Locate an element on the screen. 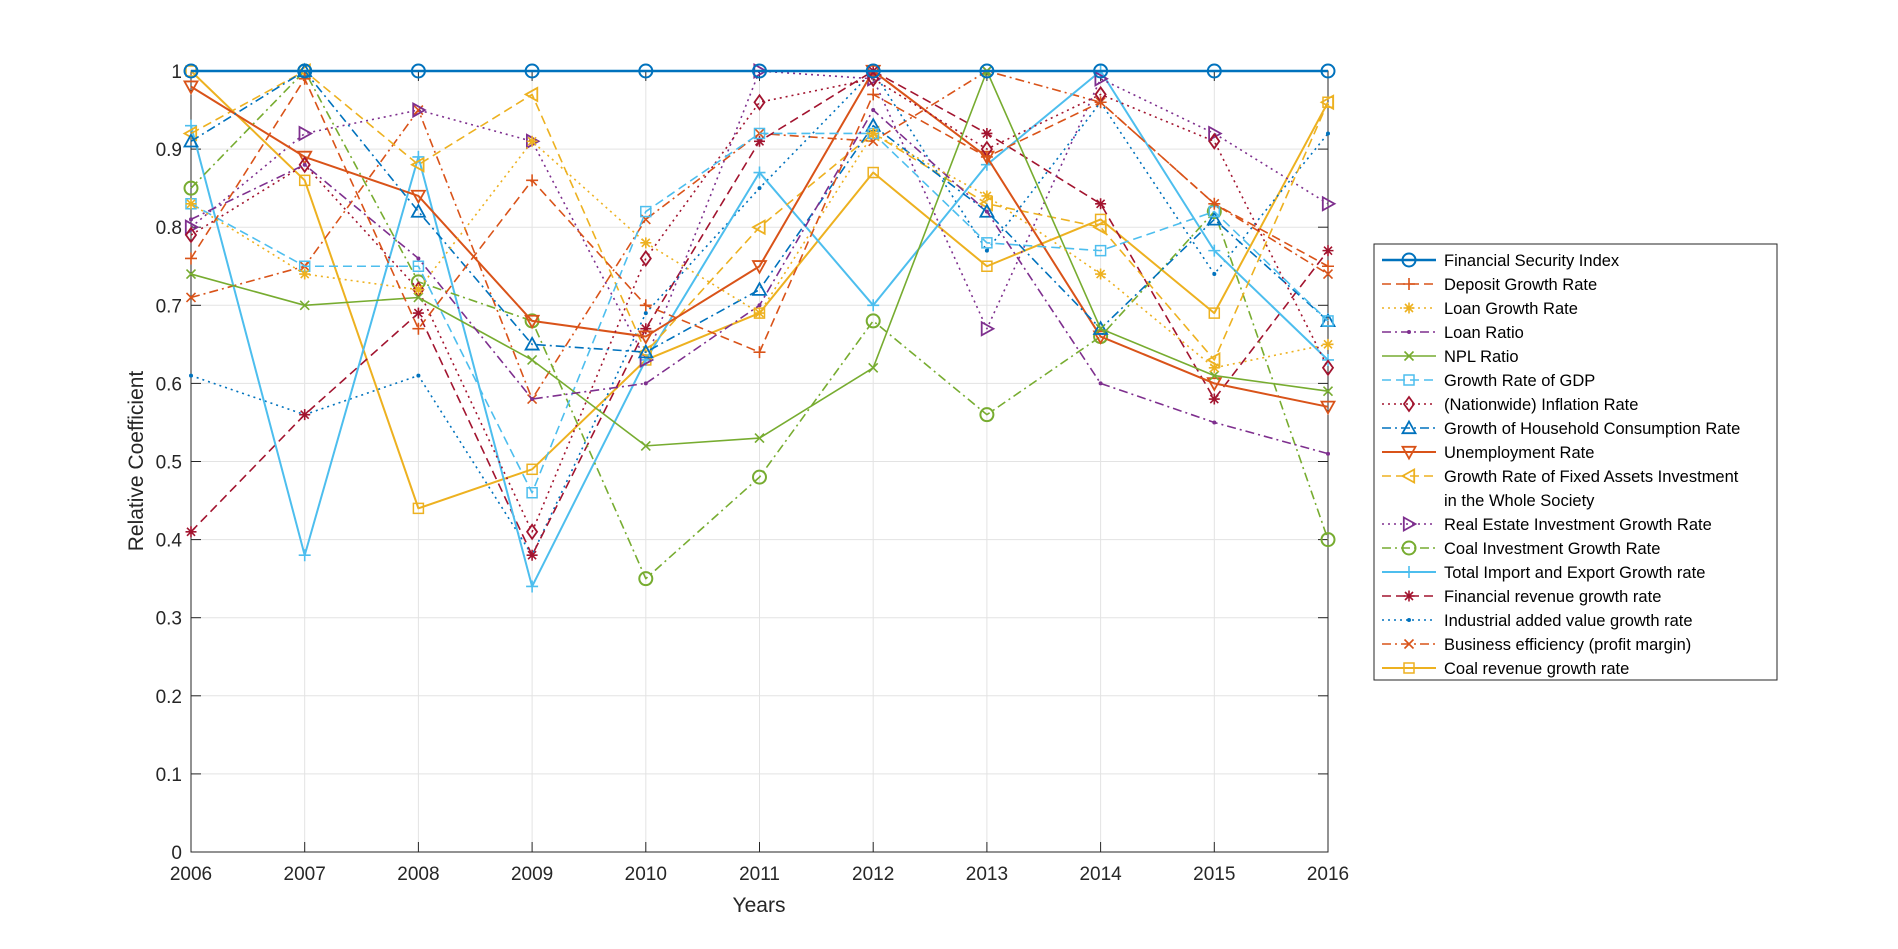 This screenshot has height=949, width=1898. legend-item-coal-revenue-growth-rate: Coal revenue growth rate is located at coordinates (1505, 669).